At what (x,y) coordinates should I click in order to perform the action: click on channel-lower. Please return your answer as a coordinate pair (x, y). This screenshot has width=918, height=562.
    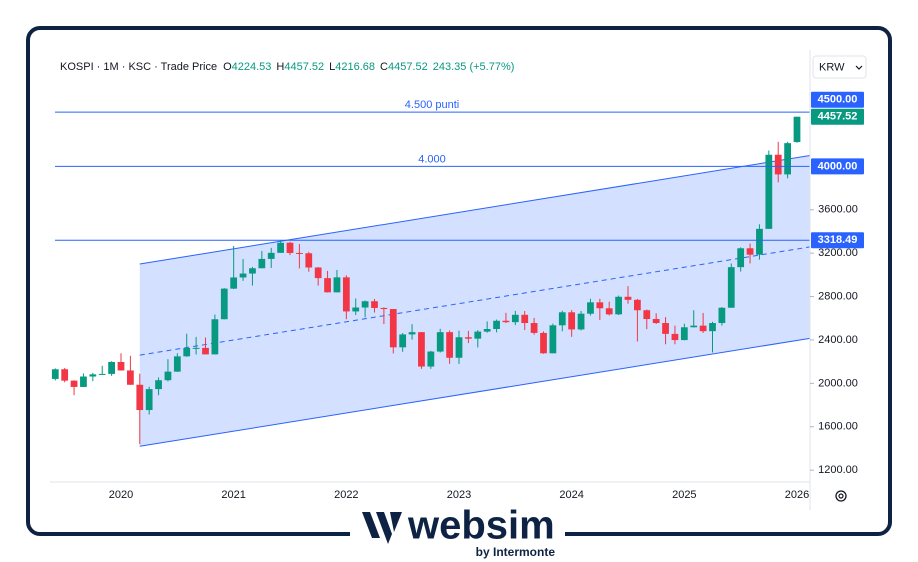
    Looking at the image, I should click on (475, 392).